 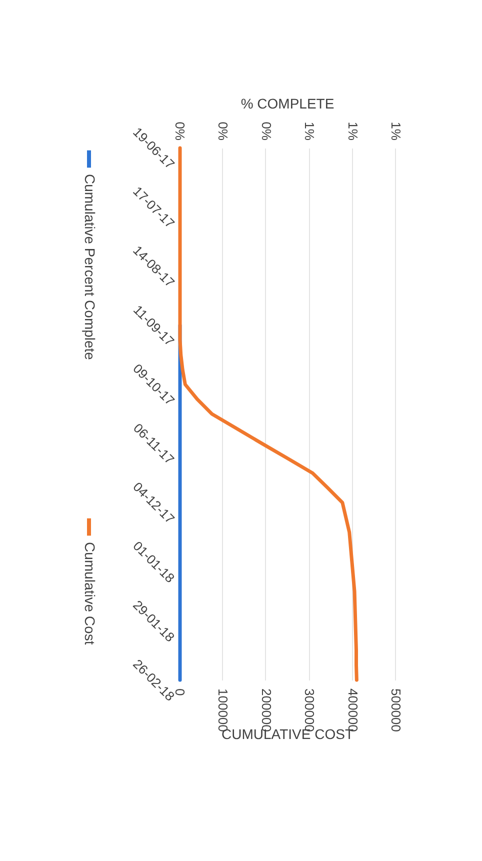 I want to click on x-tick-label: 0, so click(x=180, y=692).